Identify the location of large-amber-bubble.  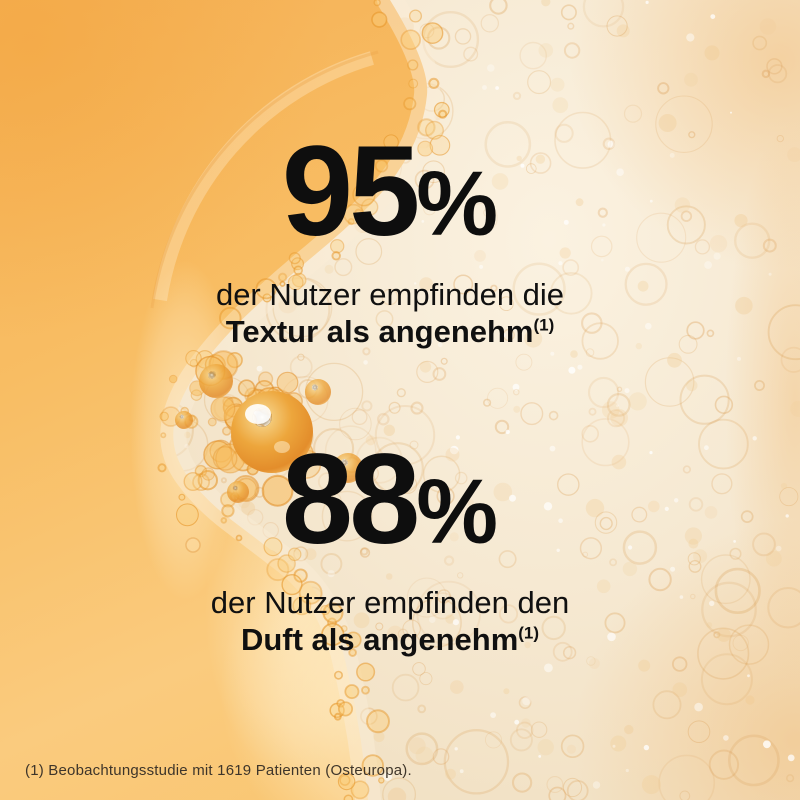
(269, 433).